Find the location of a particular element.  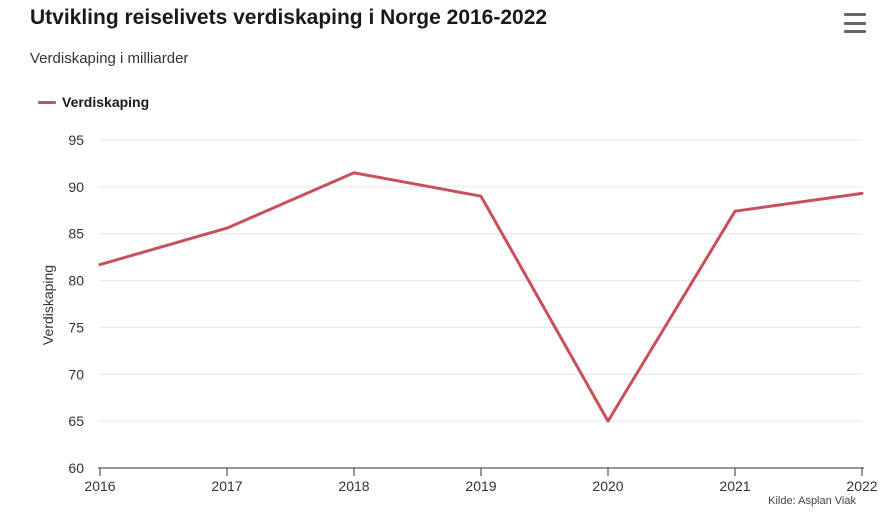

hamburger-menu-icon is located at coordinates (855, 23).